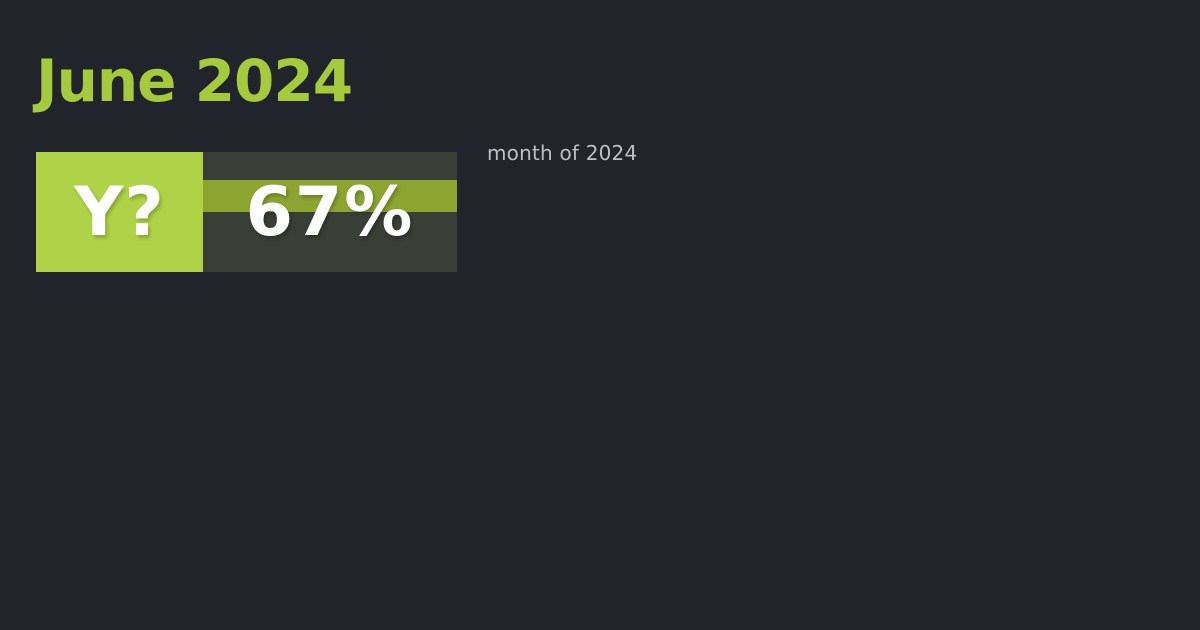  What do you see at coordinates (119, 212) in the screenshot?
I see `badge-logo: Y?` at bounding box center [119, 212].